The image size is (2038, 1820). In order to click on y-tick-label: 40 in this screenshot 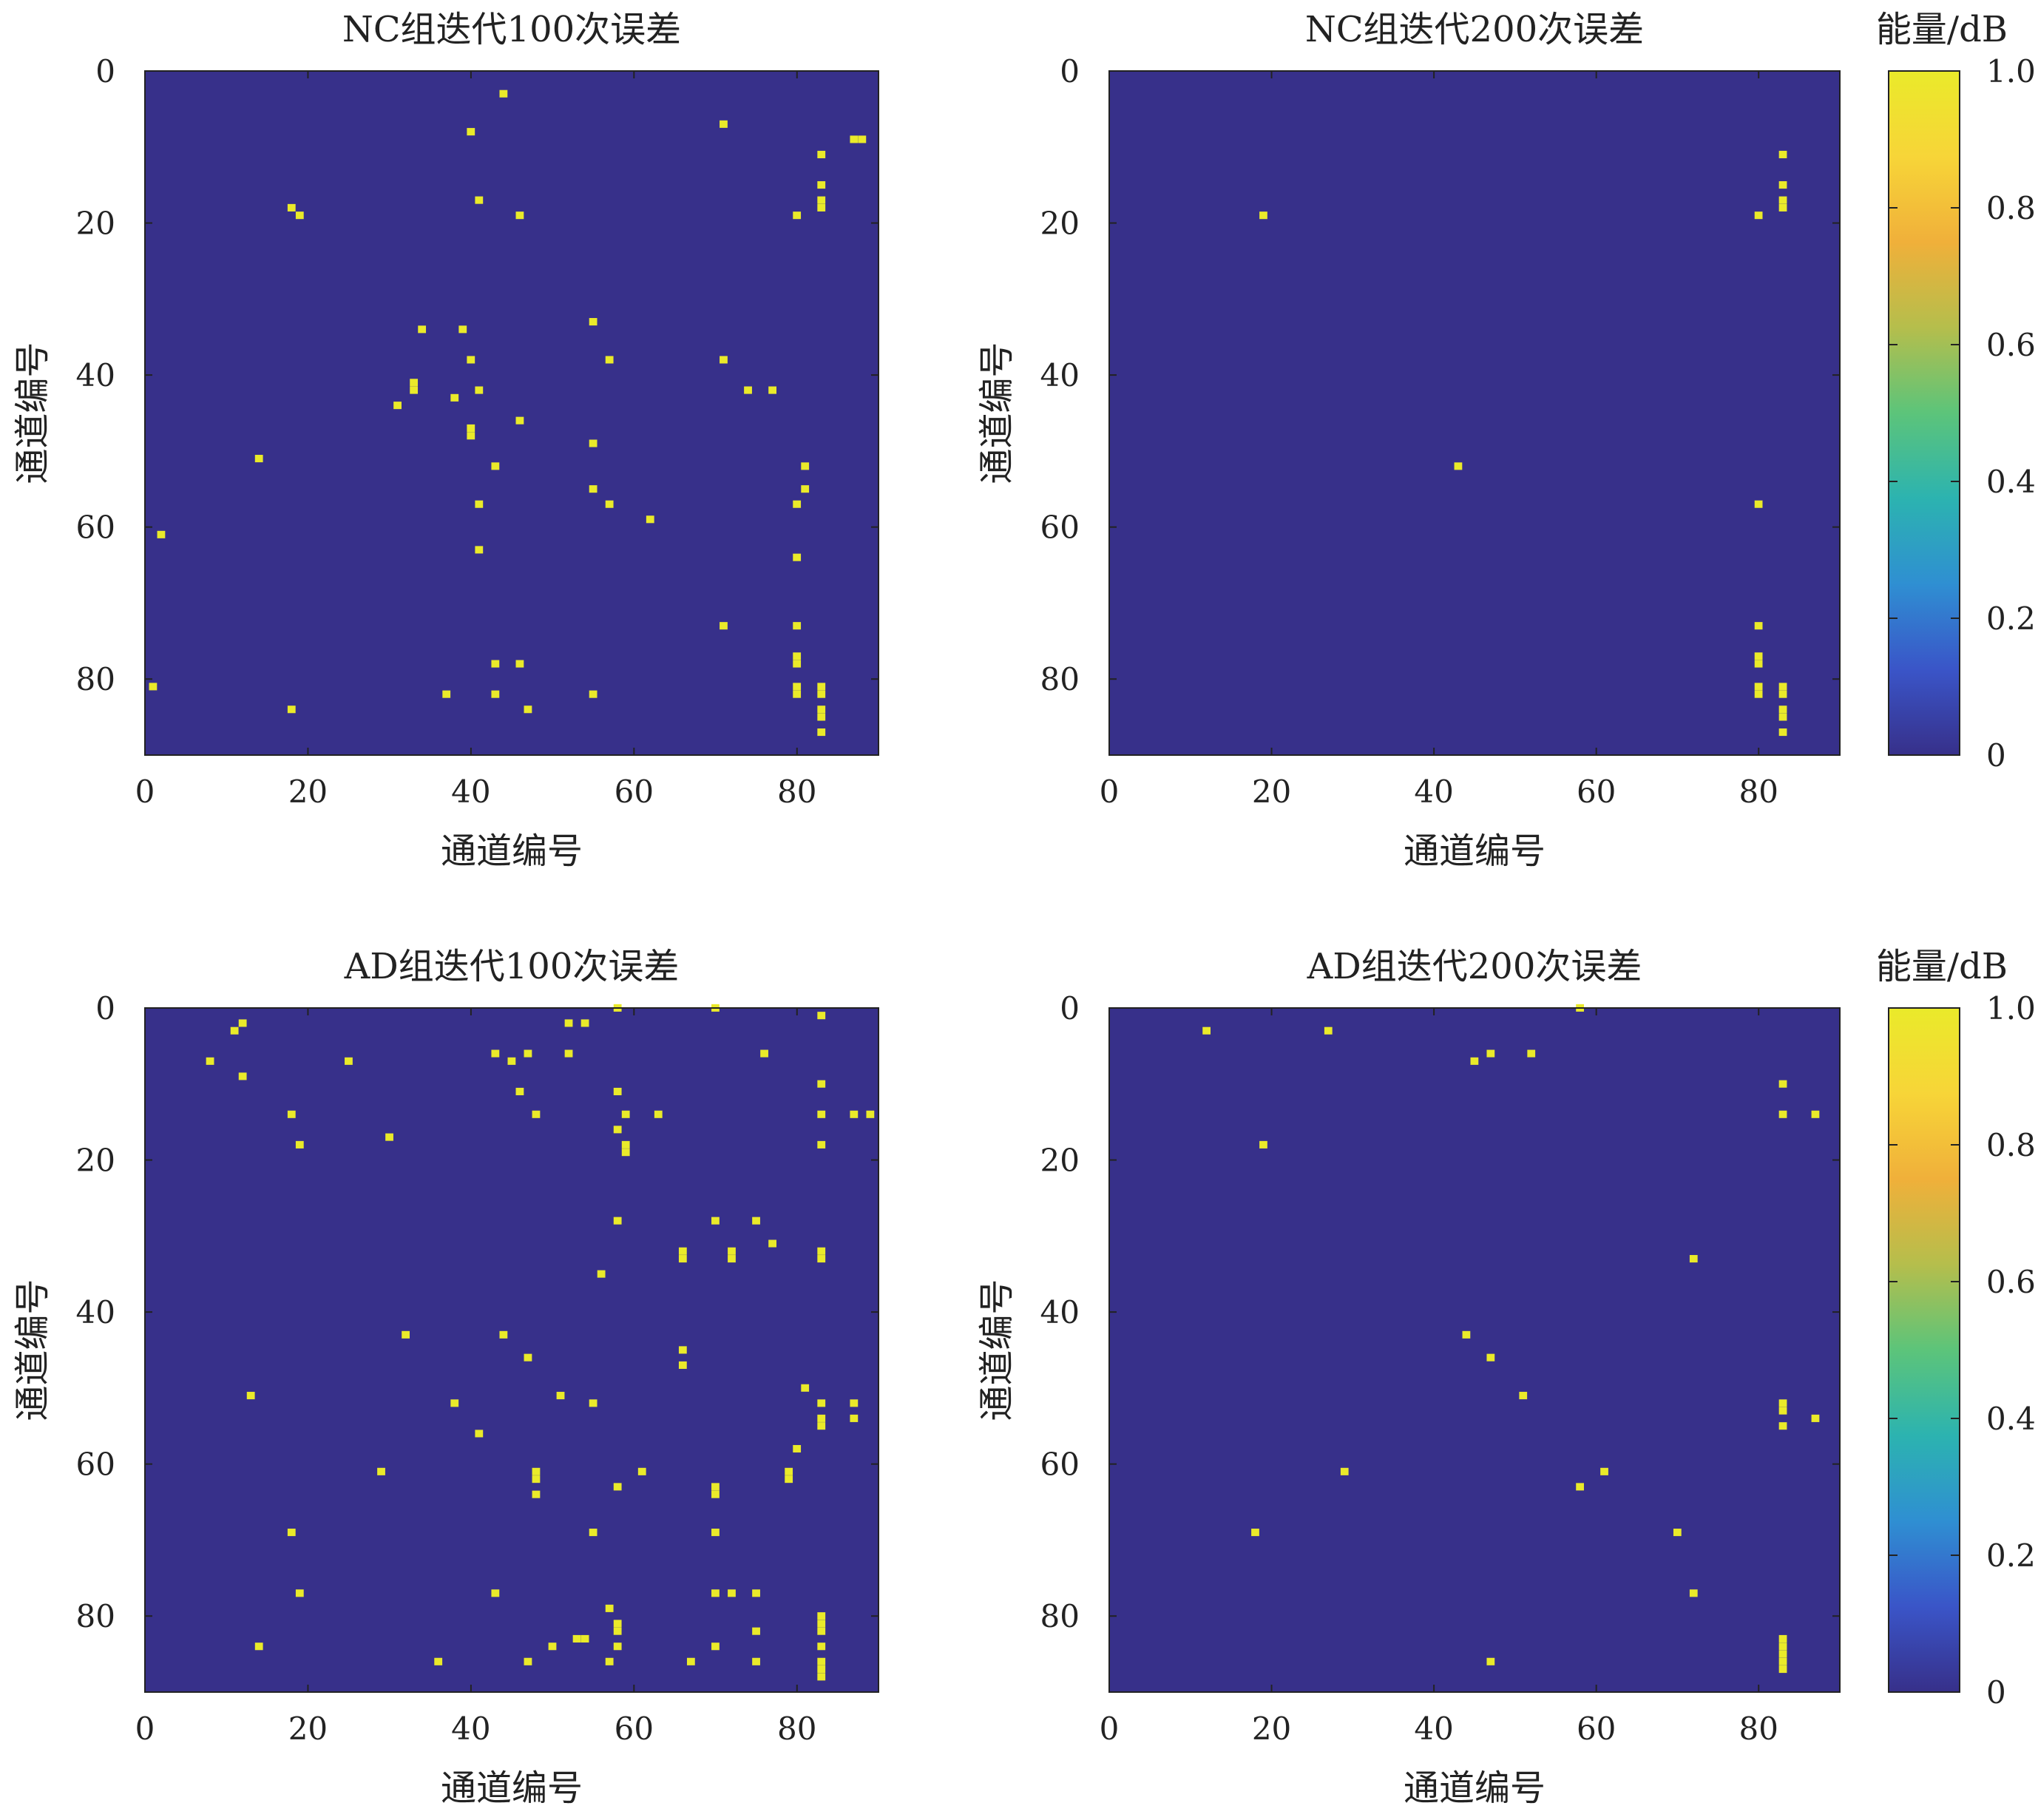, I will do `click(1060, 375)`.